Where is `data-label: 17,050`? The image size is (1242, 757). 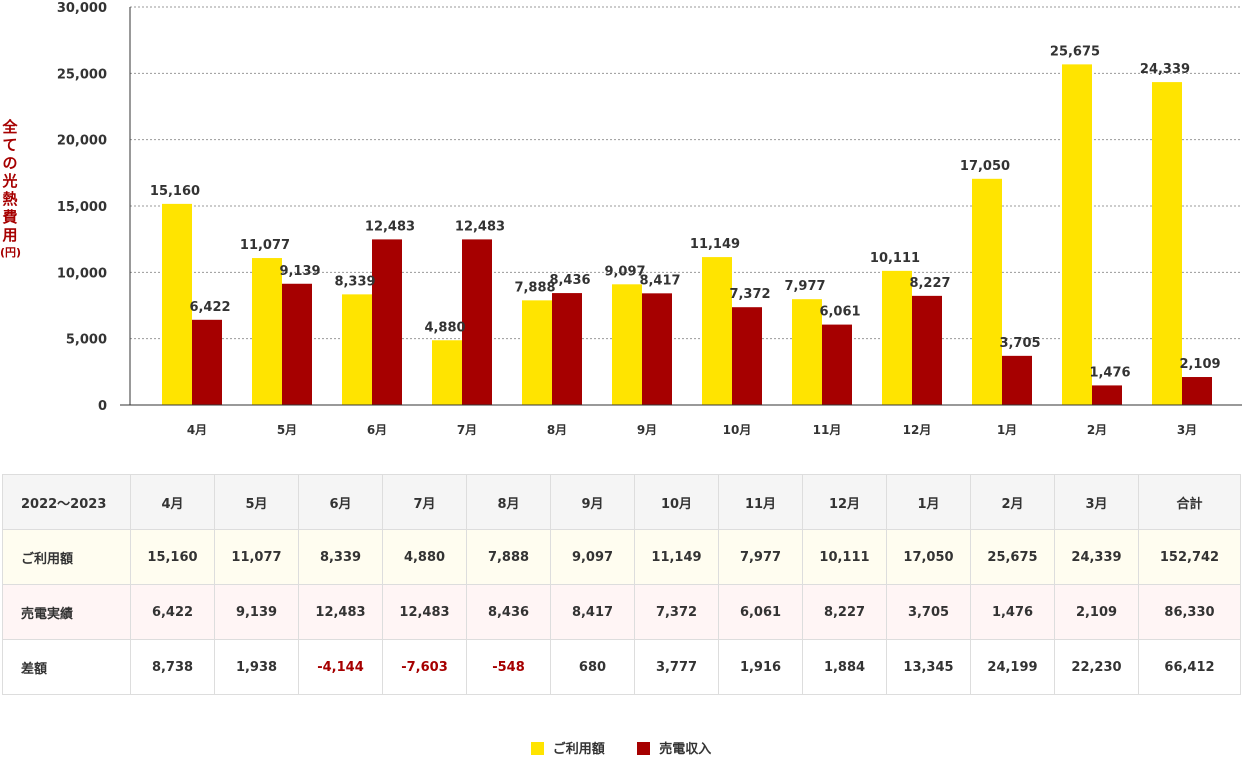
data-label: 17,050 is located at coordinates (985, 166).